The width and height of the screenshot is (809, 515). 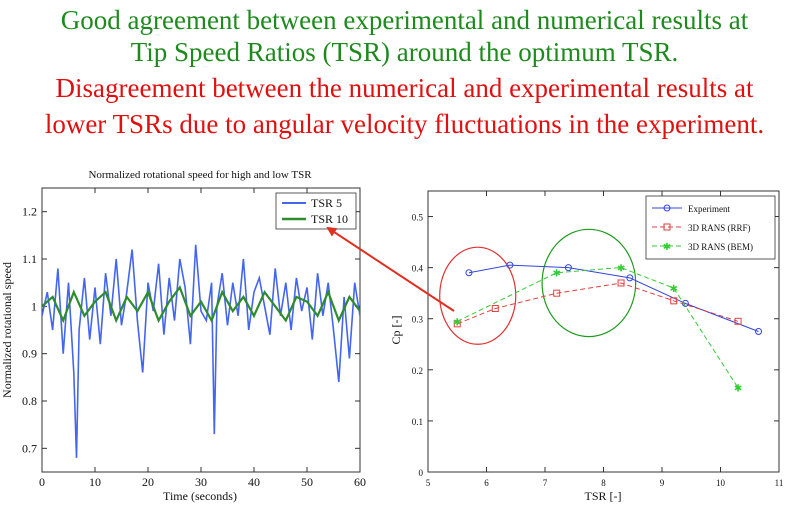 What do you see at coordinates (709, 209) in the screenshot?
I see `legend-label-experiment: Experiment` at bounding box center [709, 209].